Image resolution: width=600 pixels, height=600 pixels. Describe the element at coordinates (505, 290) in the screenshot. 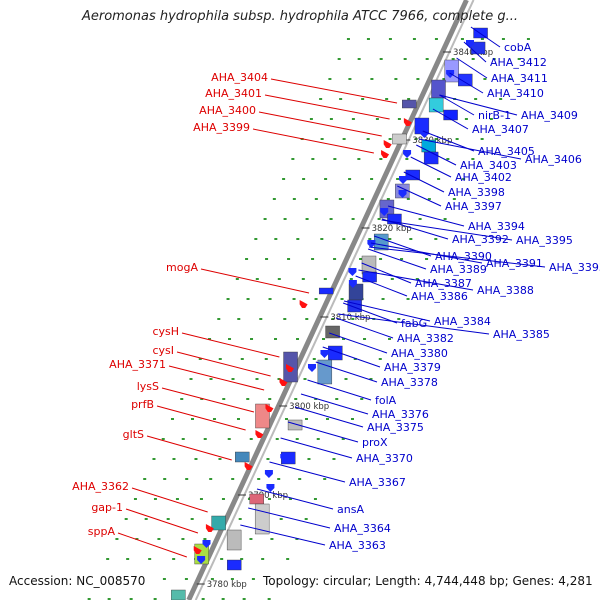

I see `right-gene-label: AHA_3388` at that location.